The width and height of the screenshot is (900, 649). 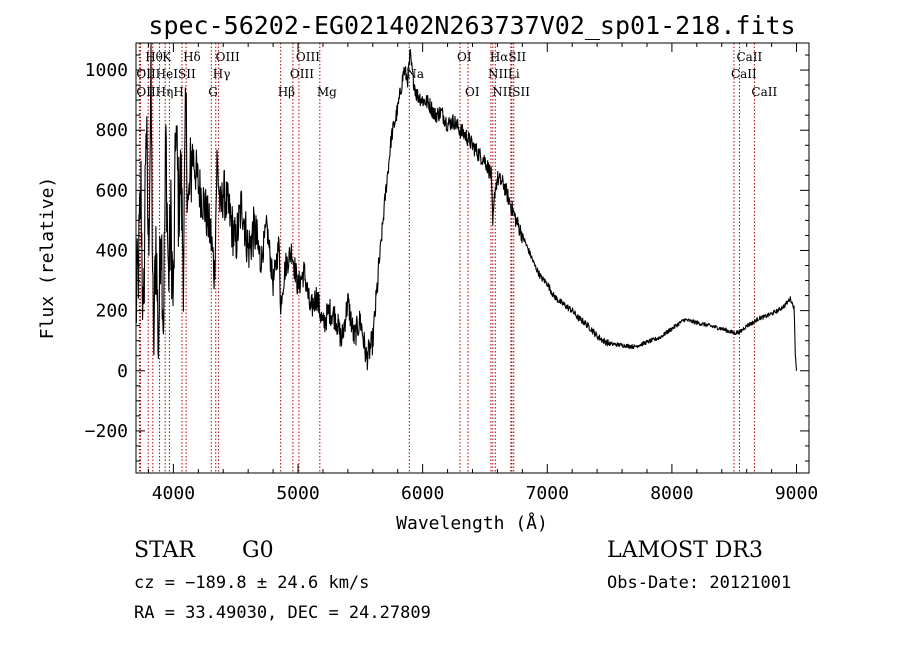 I want to click on x-tick-label: 8000, so click(x=671, y=493).